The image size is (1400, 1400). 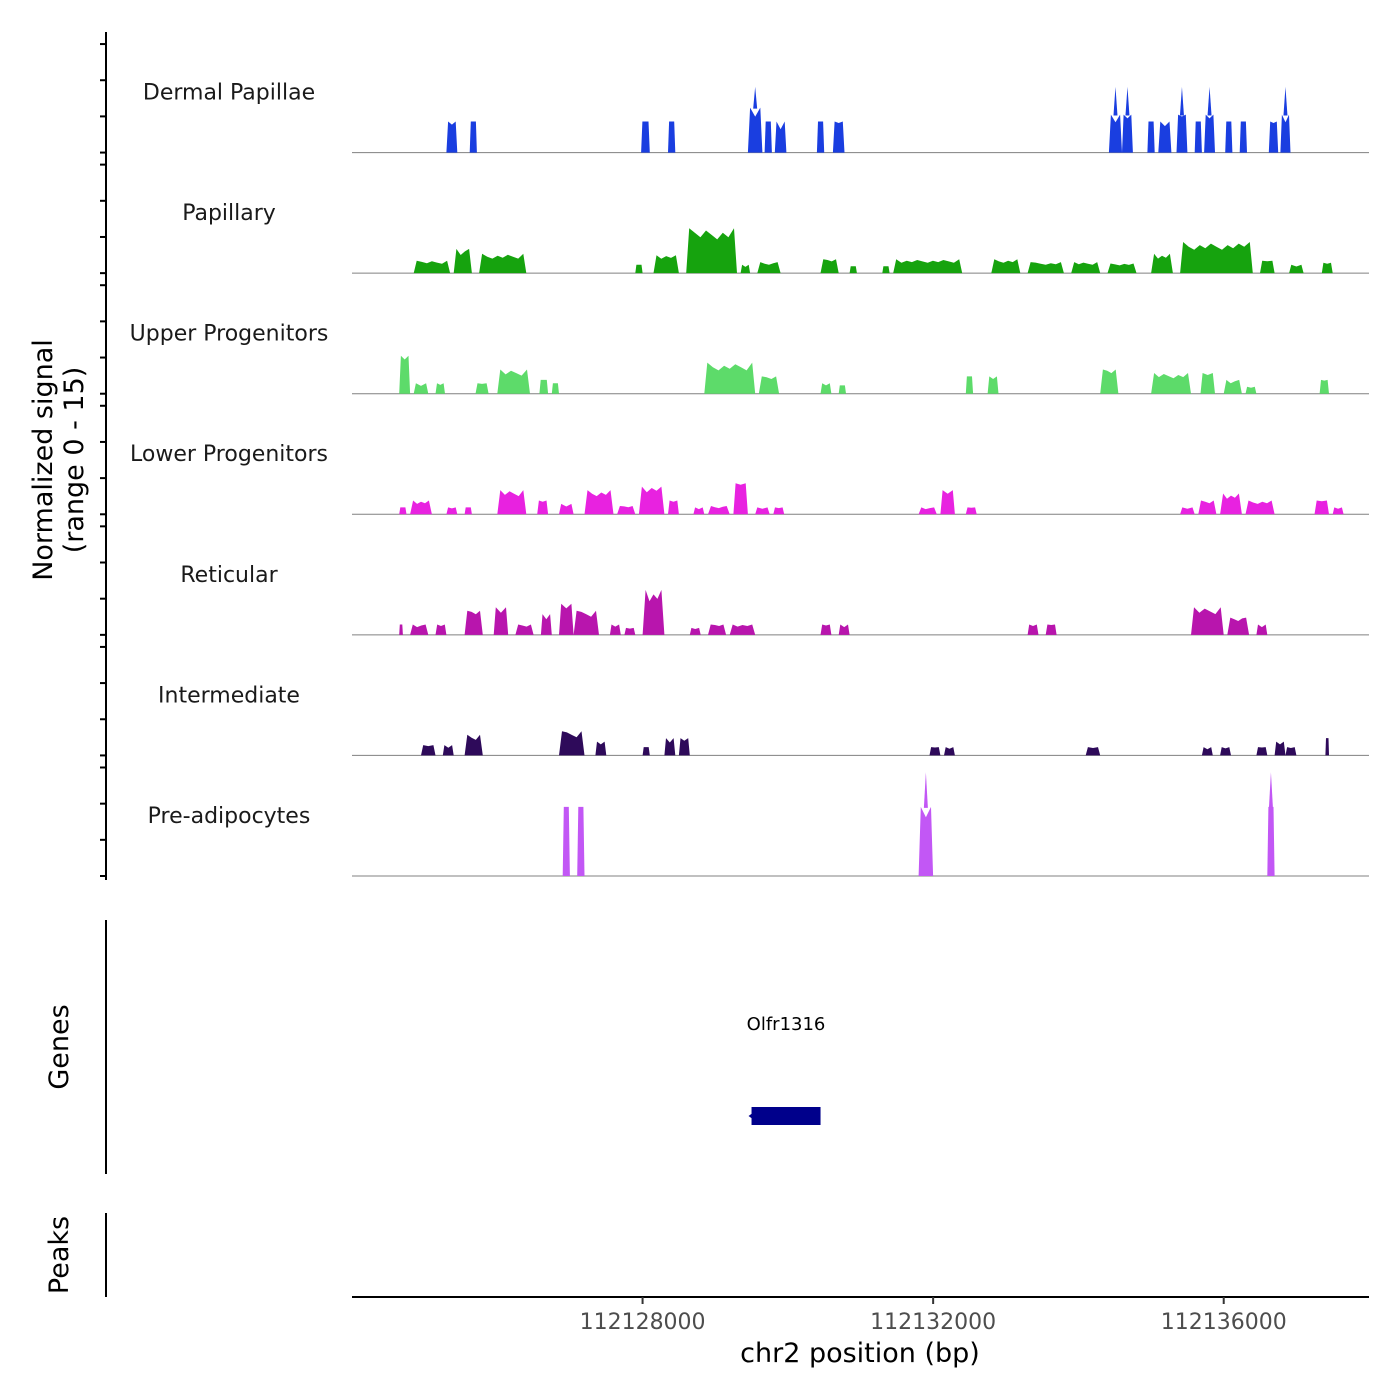 I want to click on peaks-panel-label: Peaks, so click(x=59, y=1255).